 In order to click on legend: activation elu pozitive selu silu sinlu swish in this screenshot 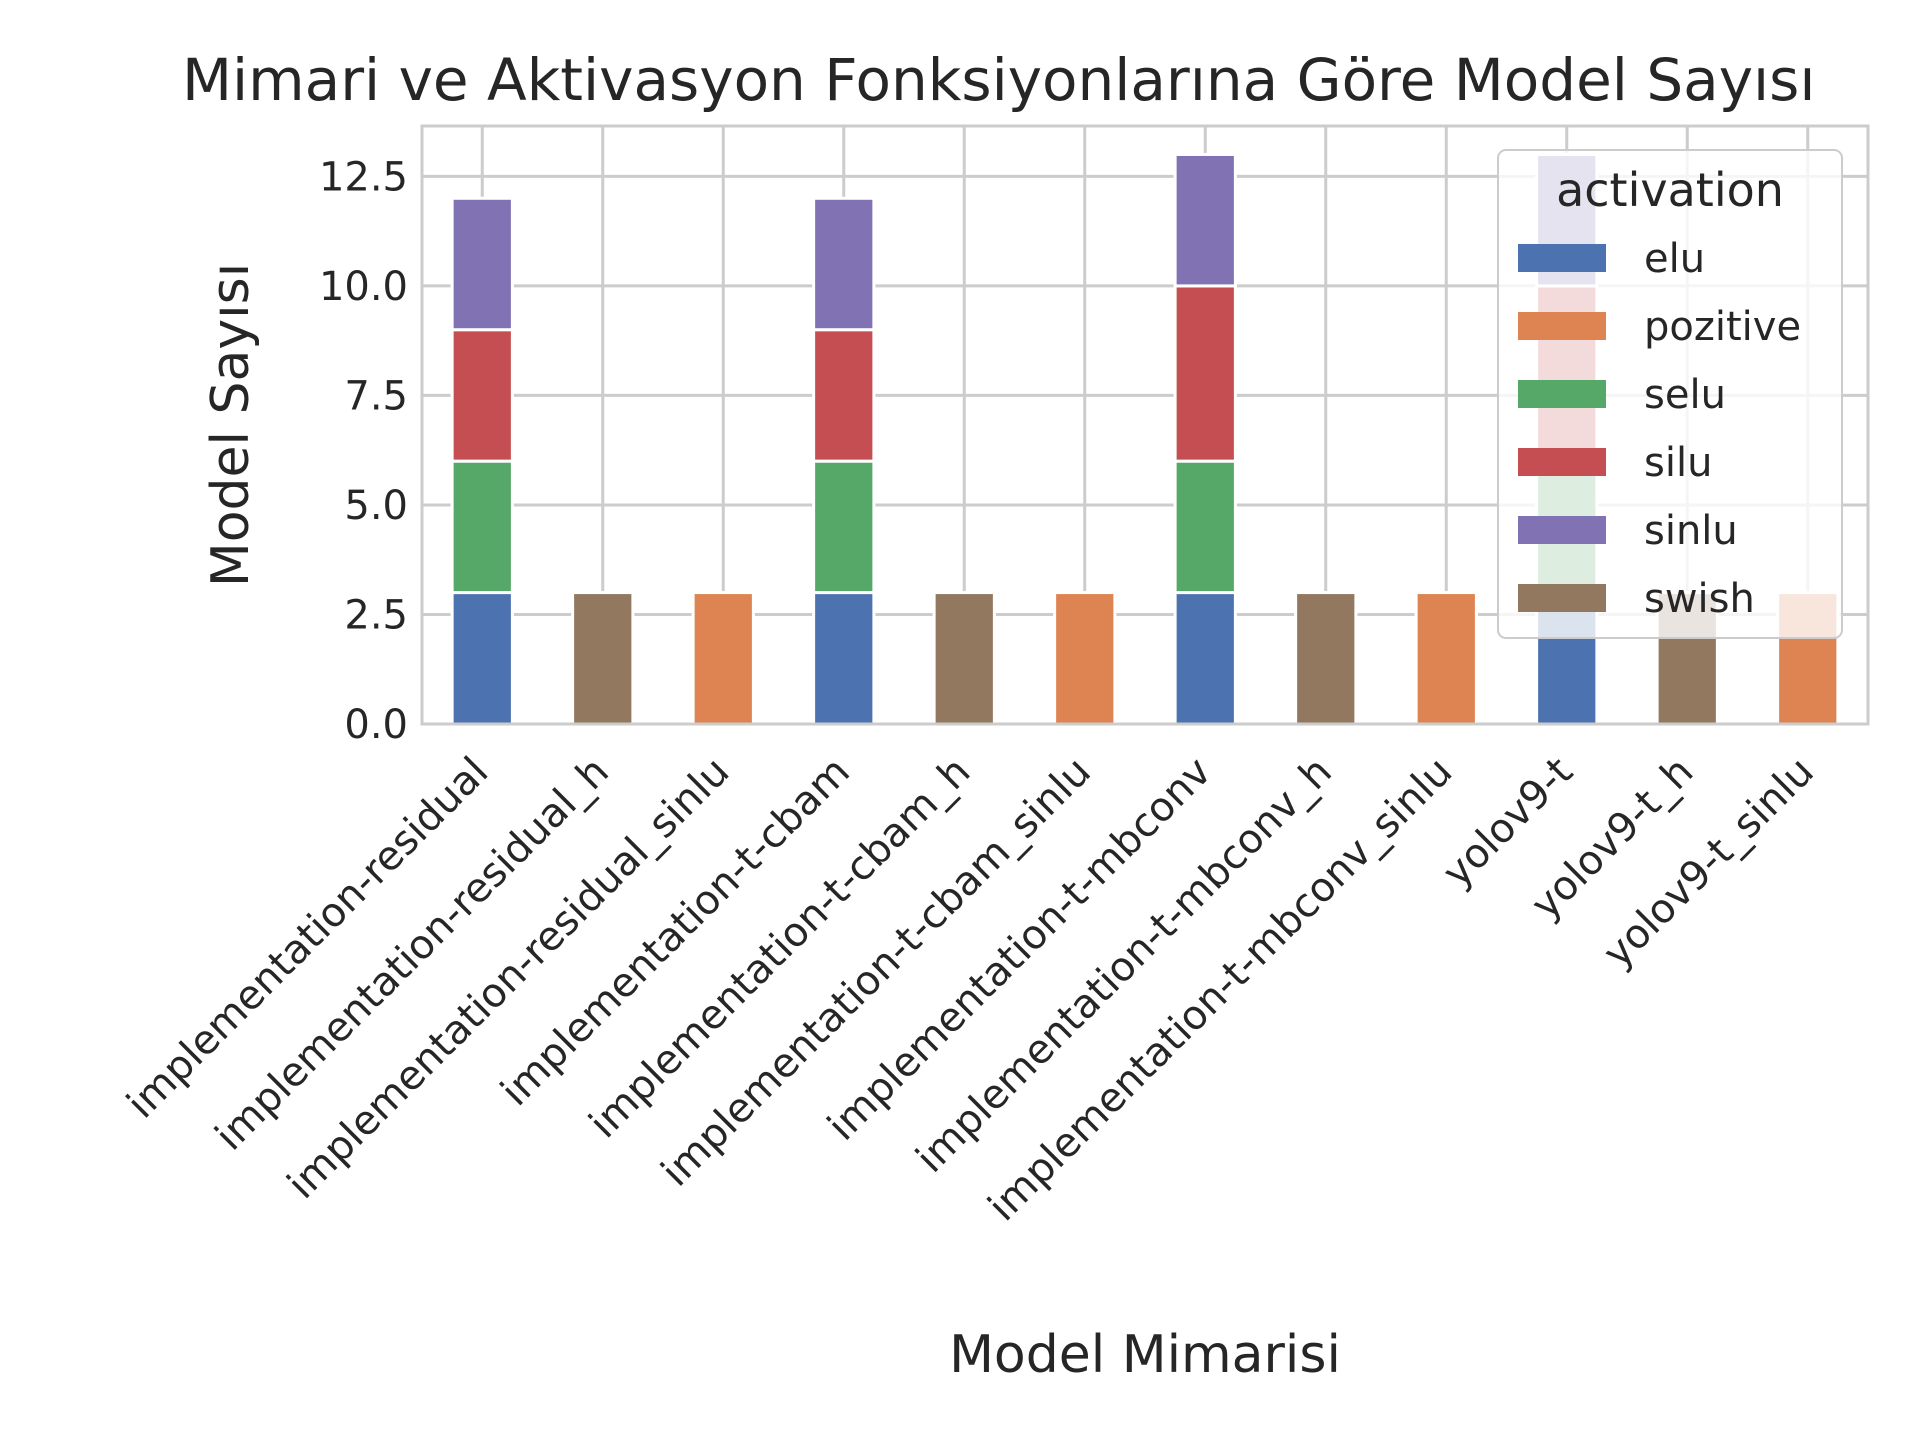, I will do `click(1670, 394)`.